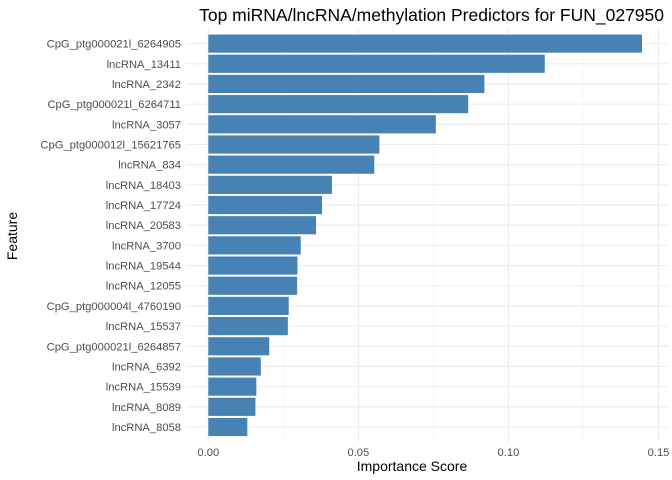 The image size is (672, 480). What do you see at coordinates (412, 466) in the screenshot?
I see `x-axis-title: Importance Score` at bounding box center [412, 466].